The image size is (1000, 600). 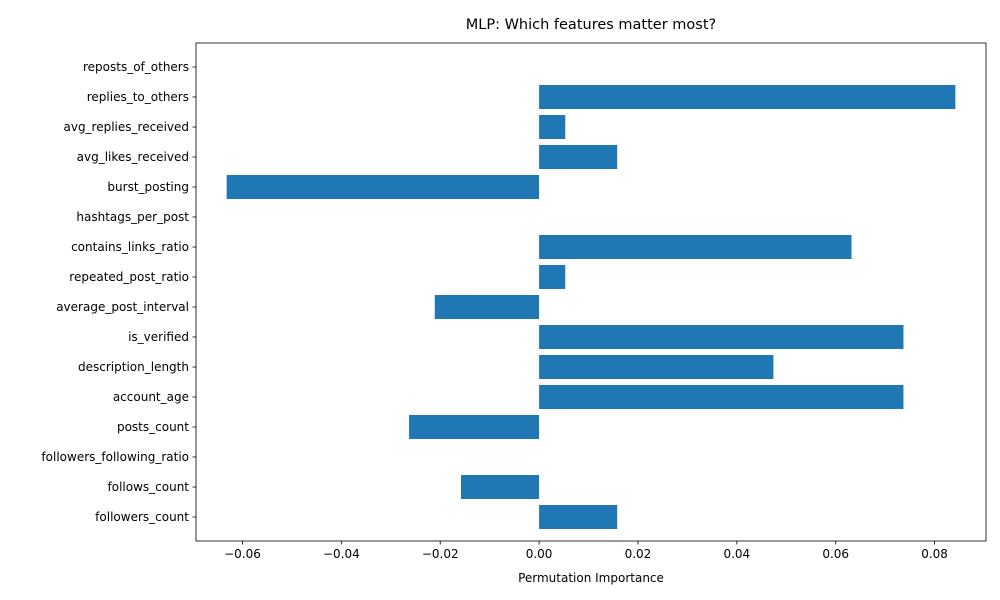 What do you see at coordinates (133, 367) in the screenshot?
I see `y-tick-label: description_length` at bounding box center [133, 367].